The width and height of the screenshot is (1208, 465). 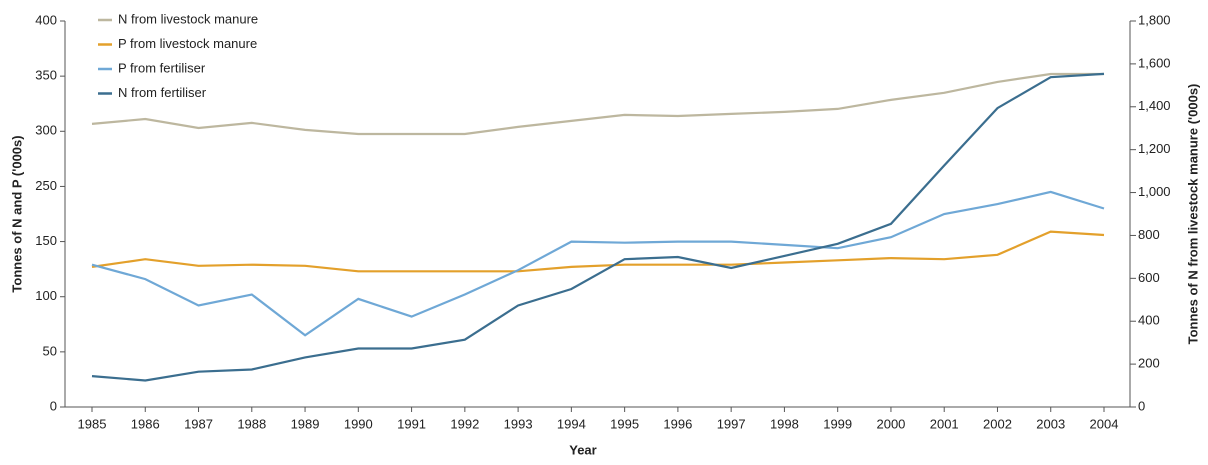 What do you see at coordinates (571, 423) in the screenshot?
I see `x-tick-label: 1994` at bounding box center [571, 423].